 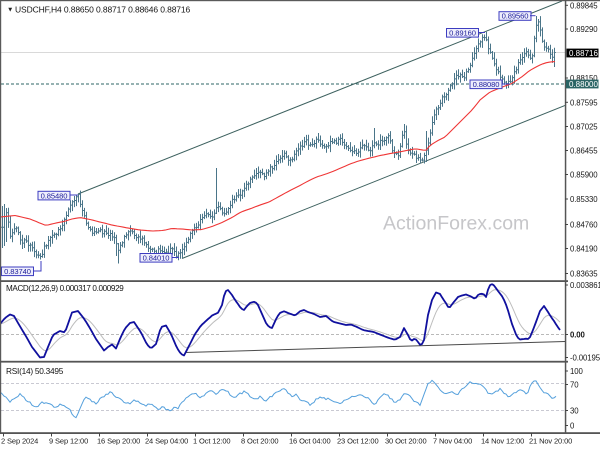 I want to click on svg-text: 16 Sep 20:00, so click(x=118, y=441).